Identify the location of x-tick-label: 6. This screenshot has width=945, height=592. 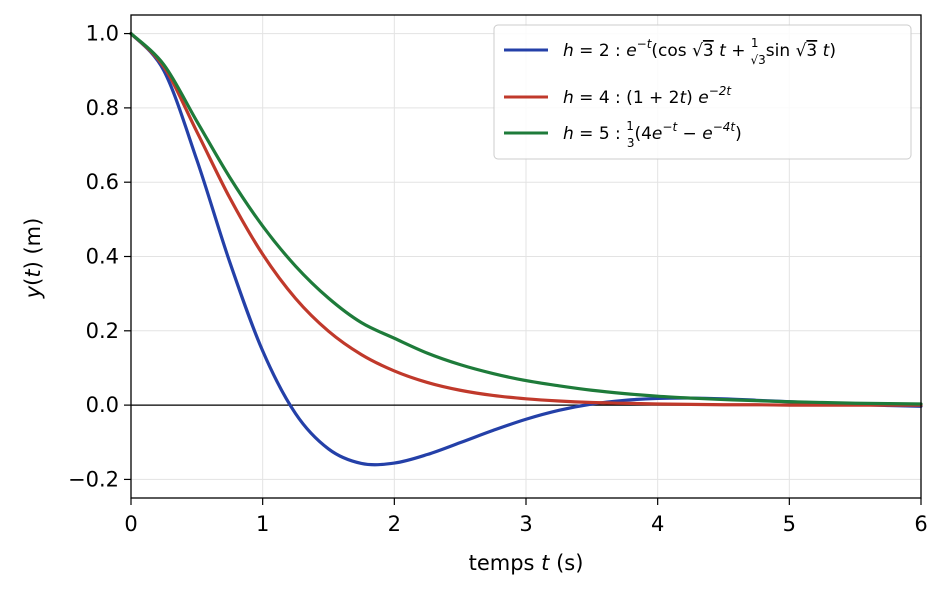
(920, 524).